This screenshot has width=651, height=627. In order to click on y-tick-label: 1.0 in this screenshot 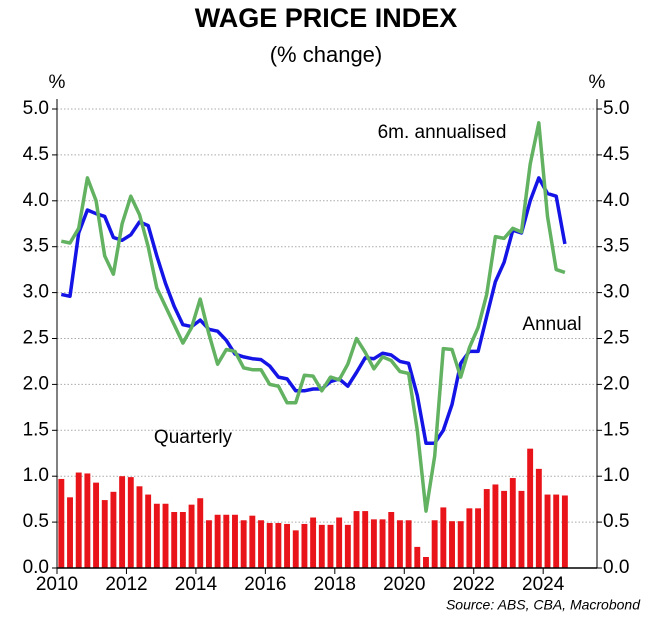, I will do `click(36, 475)`.